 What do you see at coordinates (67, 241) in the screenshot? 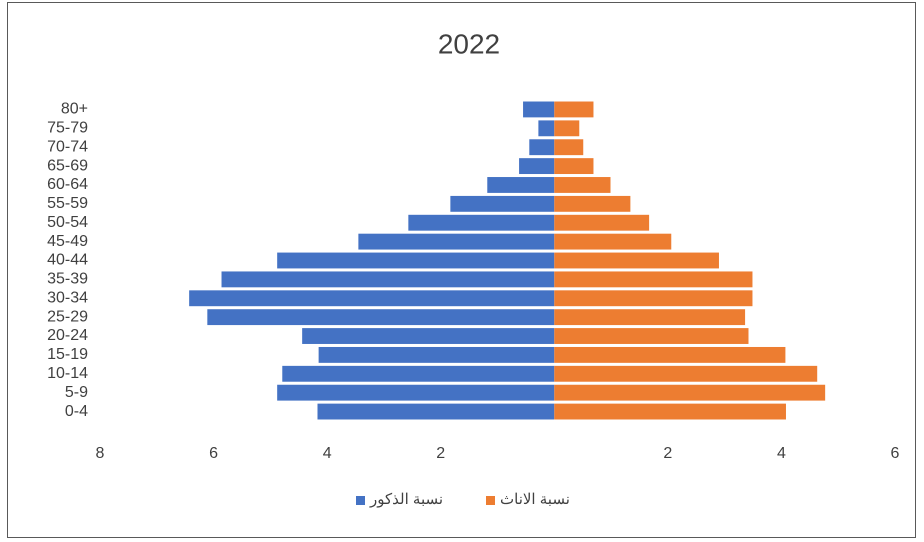
I see `y-tick-label: 45-49` at bounding box center [67, 241].